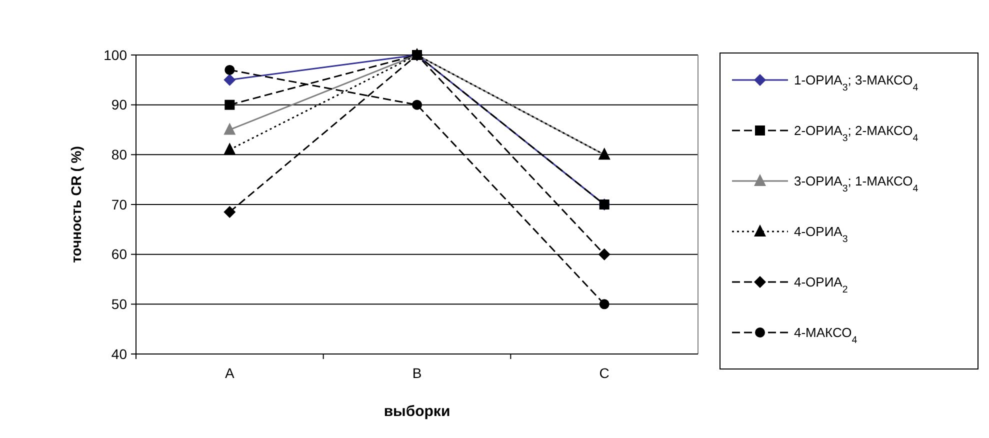 The image size is (989, 438). Describe the element at coordinates (856, 83) in the screenshot. I see `legend-label: 1-ОРИА$_{3}$; 3-МАКСО$_{4}$` at that location.